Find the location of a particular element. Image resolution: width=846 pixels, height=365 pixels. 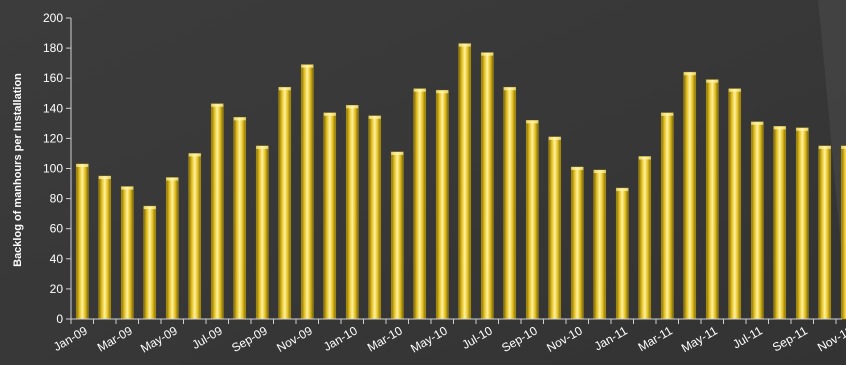

y-tick-label: 200 is located at coordinates (53, 18).